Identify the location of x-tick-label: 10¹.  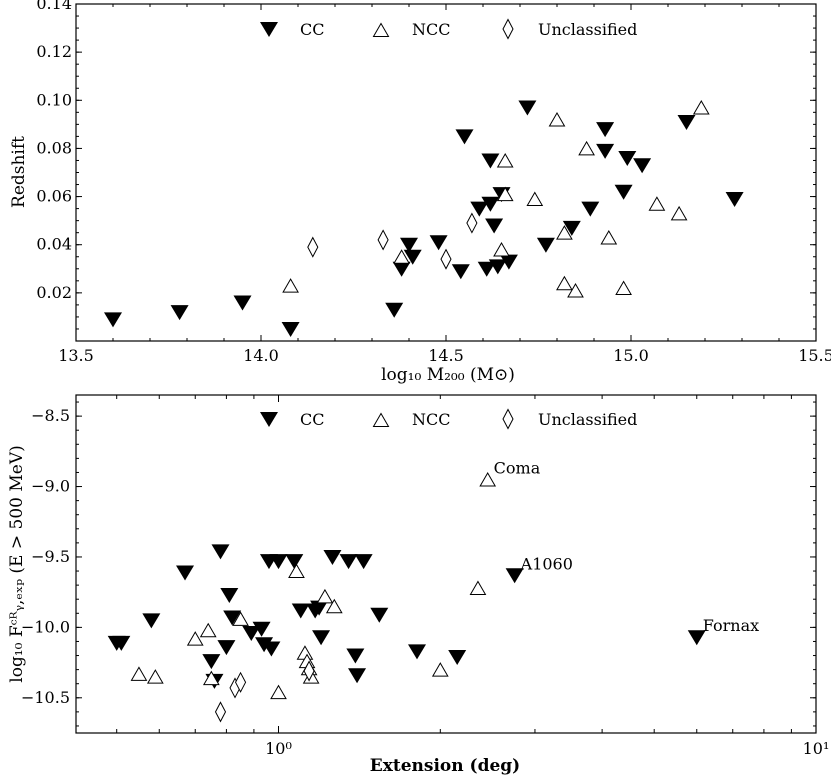
(816, 748).